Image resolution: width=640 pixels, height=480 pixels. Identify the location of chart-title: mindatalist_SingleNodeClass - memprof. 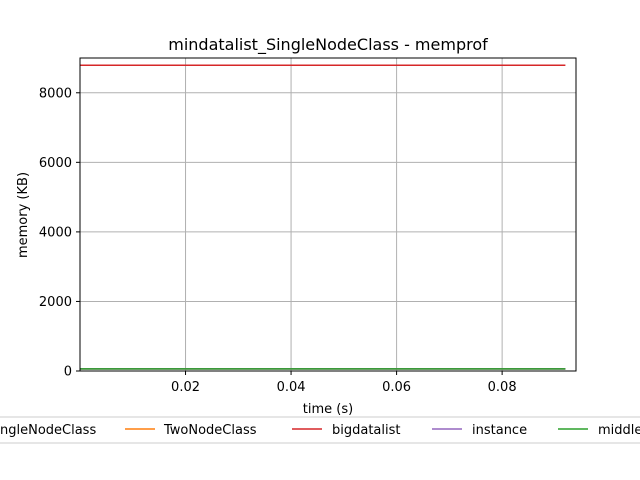
(328, 45).